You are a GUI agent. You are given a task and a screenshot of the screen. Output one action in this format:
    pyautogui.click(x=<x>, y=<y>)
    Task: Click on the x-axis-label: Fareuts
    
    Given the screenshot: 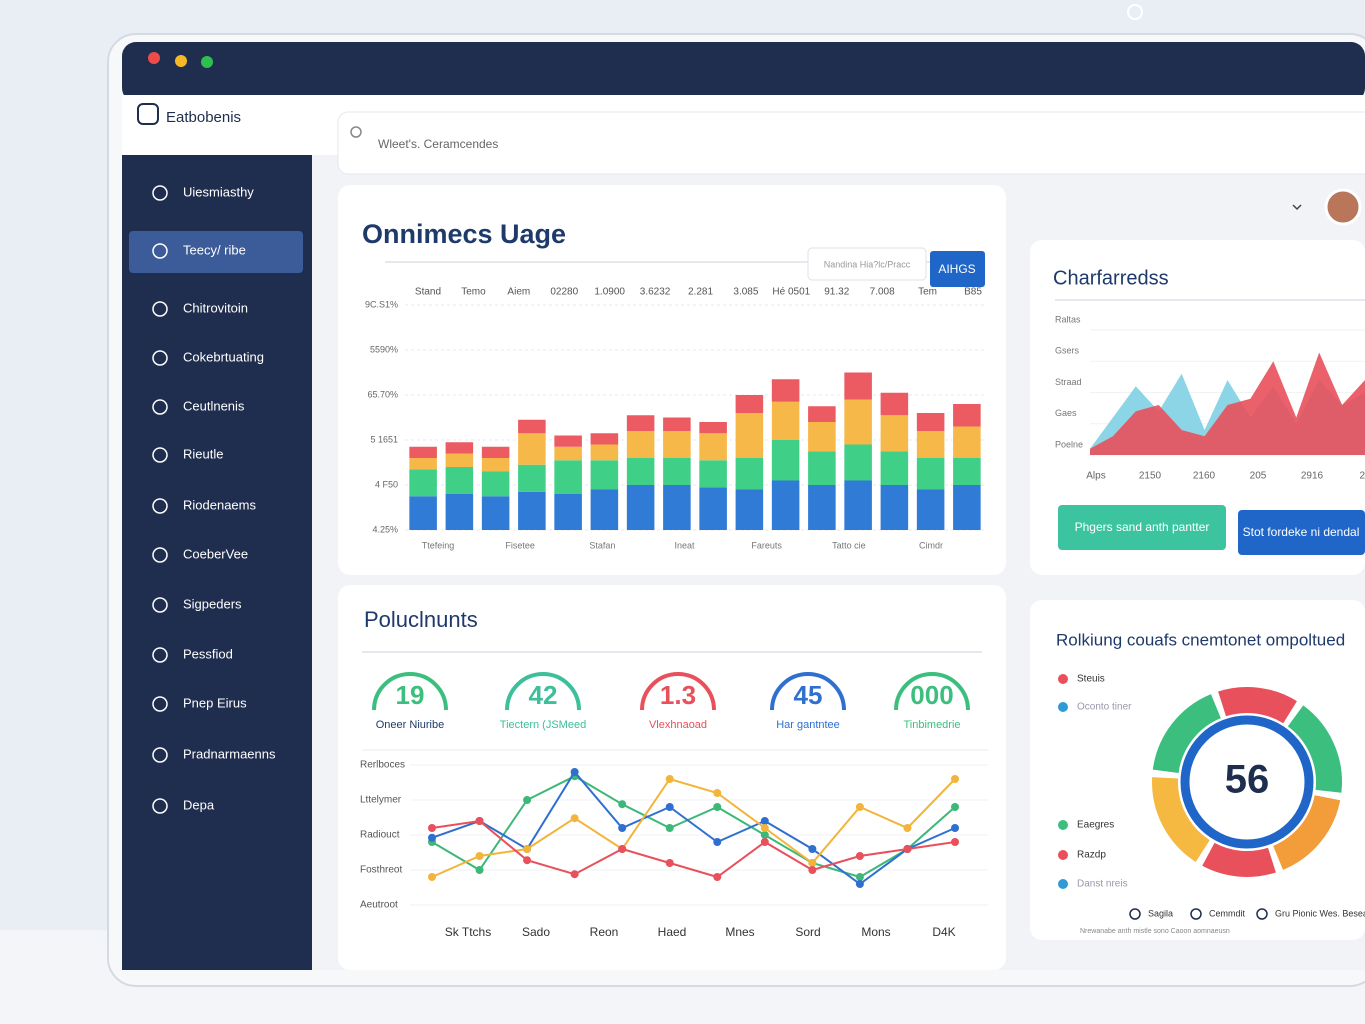 What is the action you would take?
    pyautogui.click(x=766, y=545)
    